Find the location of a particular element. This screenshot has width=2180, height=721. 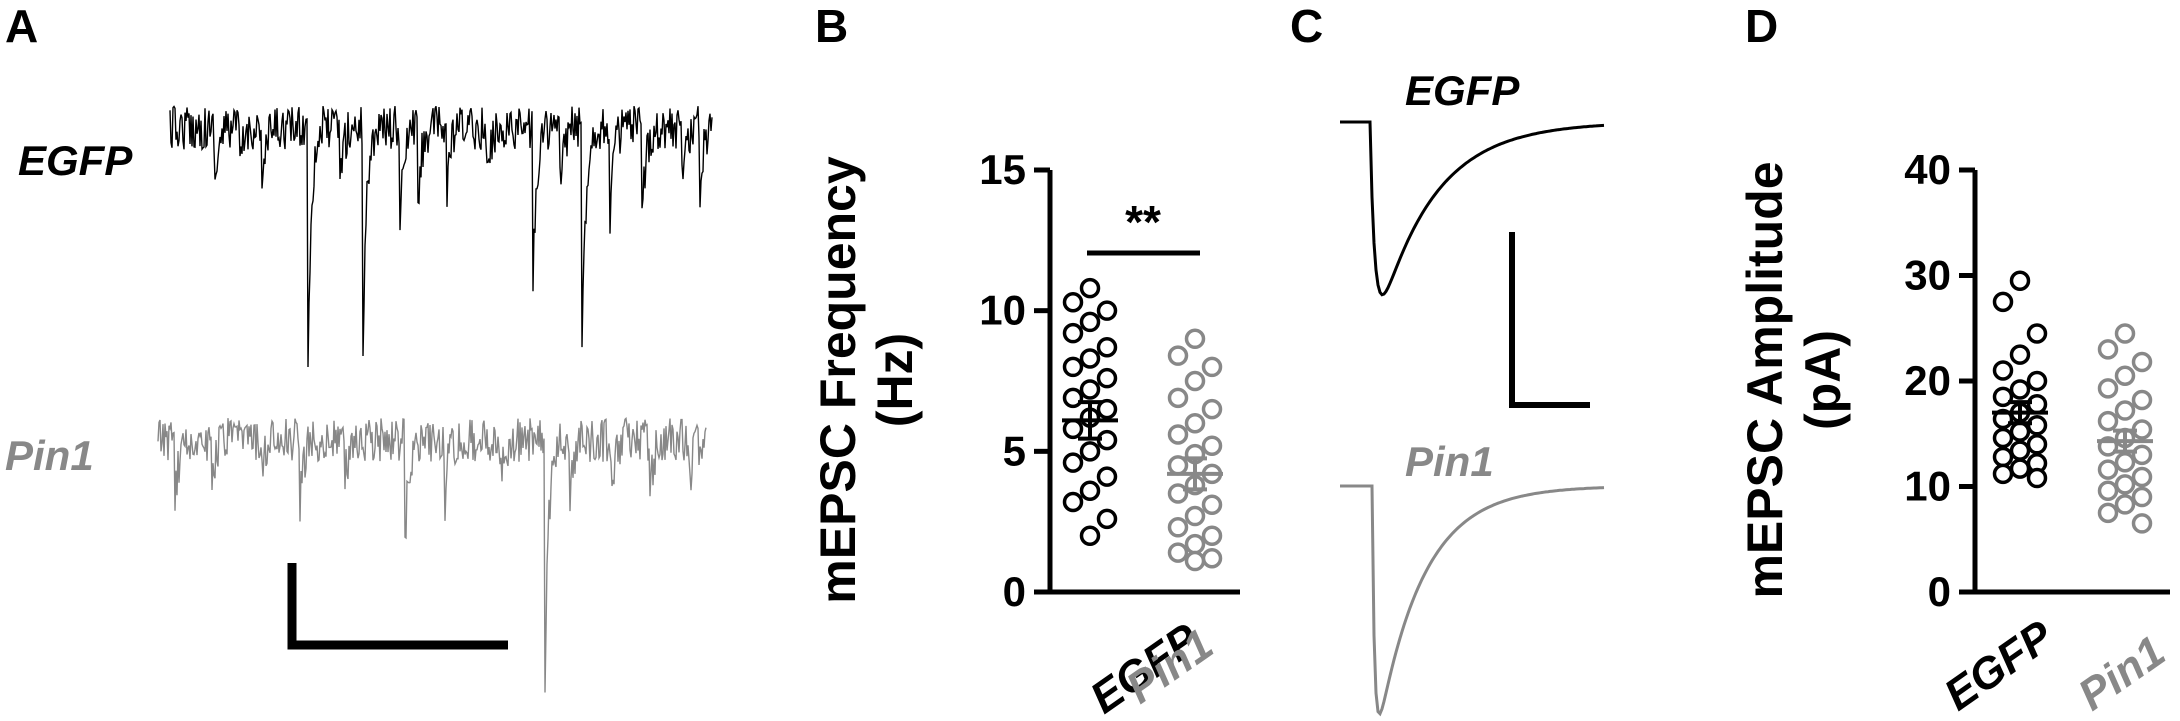

axes-b: 0 5 10 15 is located at coordinates (1109, 380).